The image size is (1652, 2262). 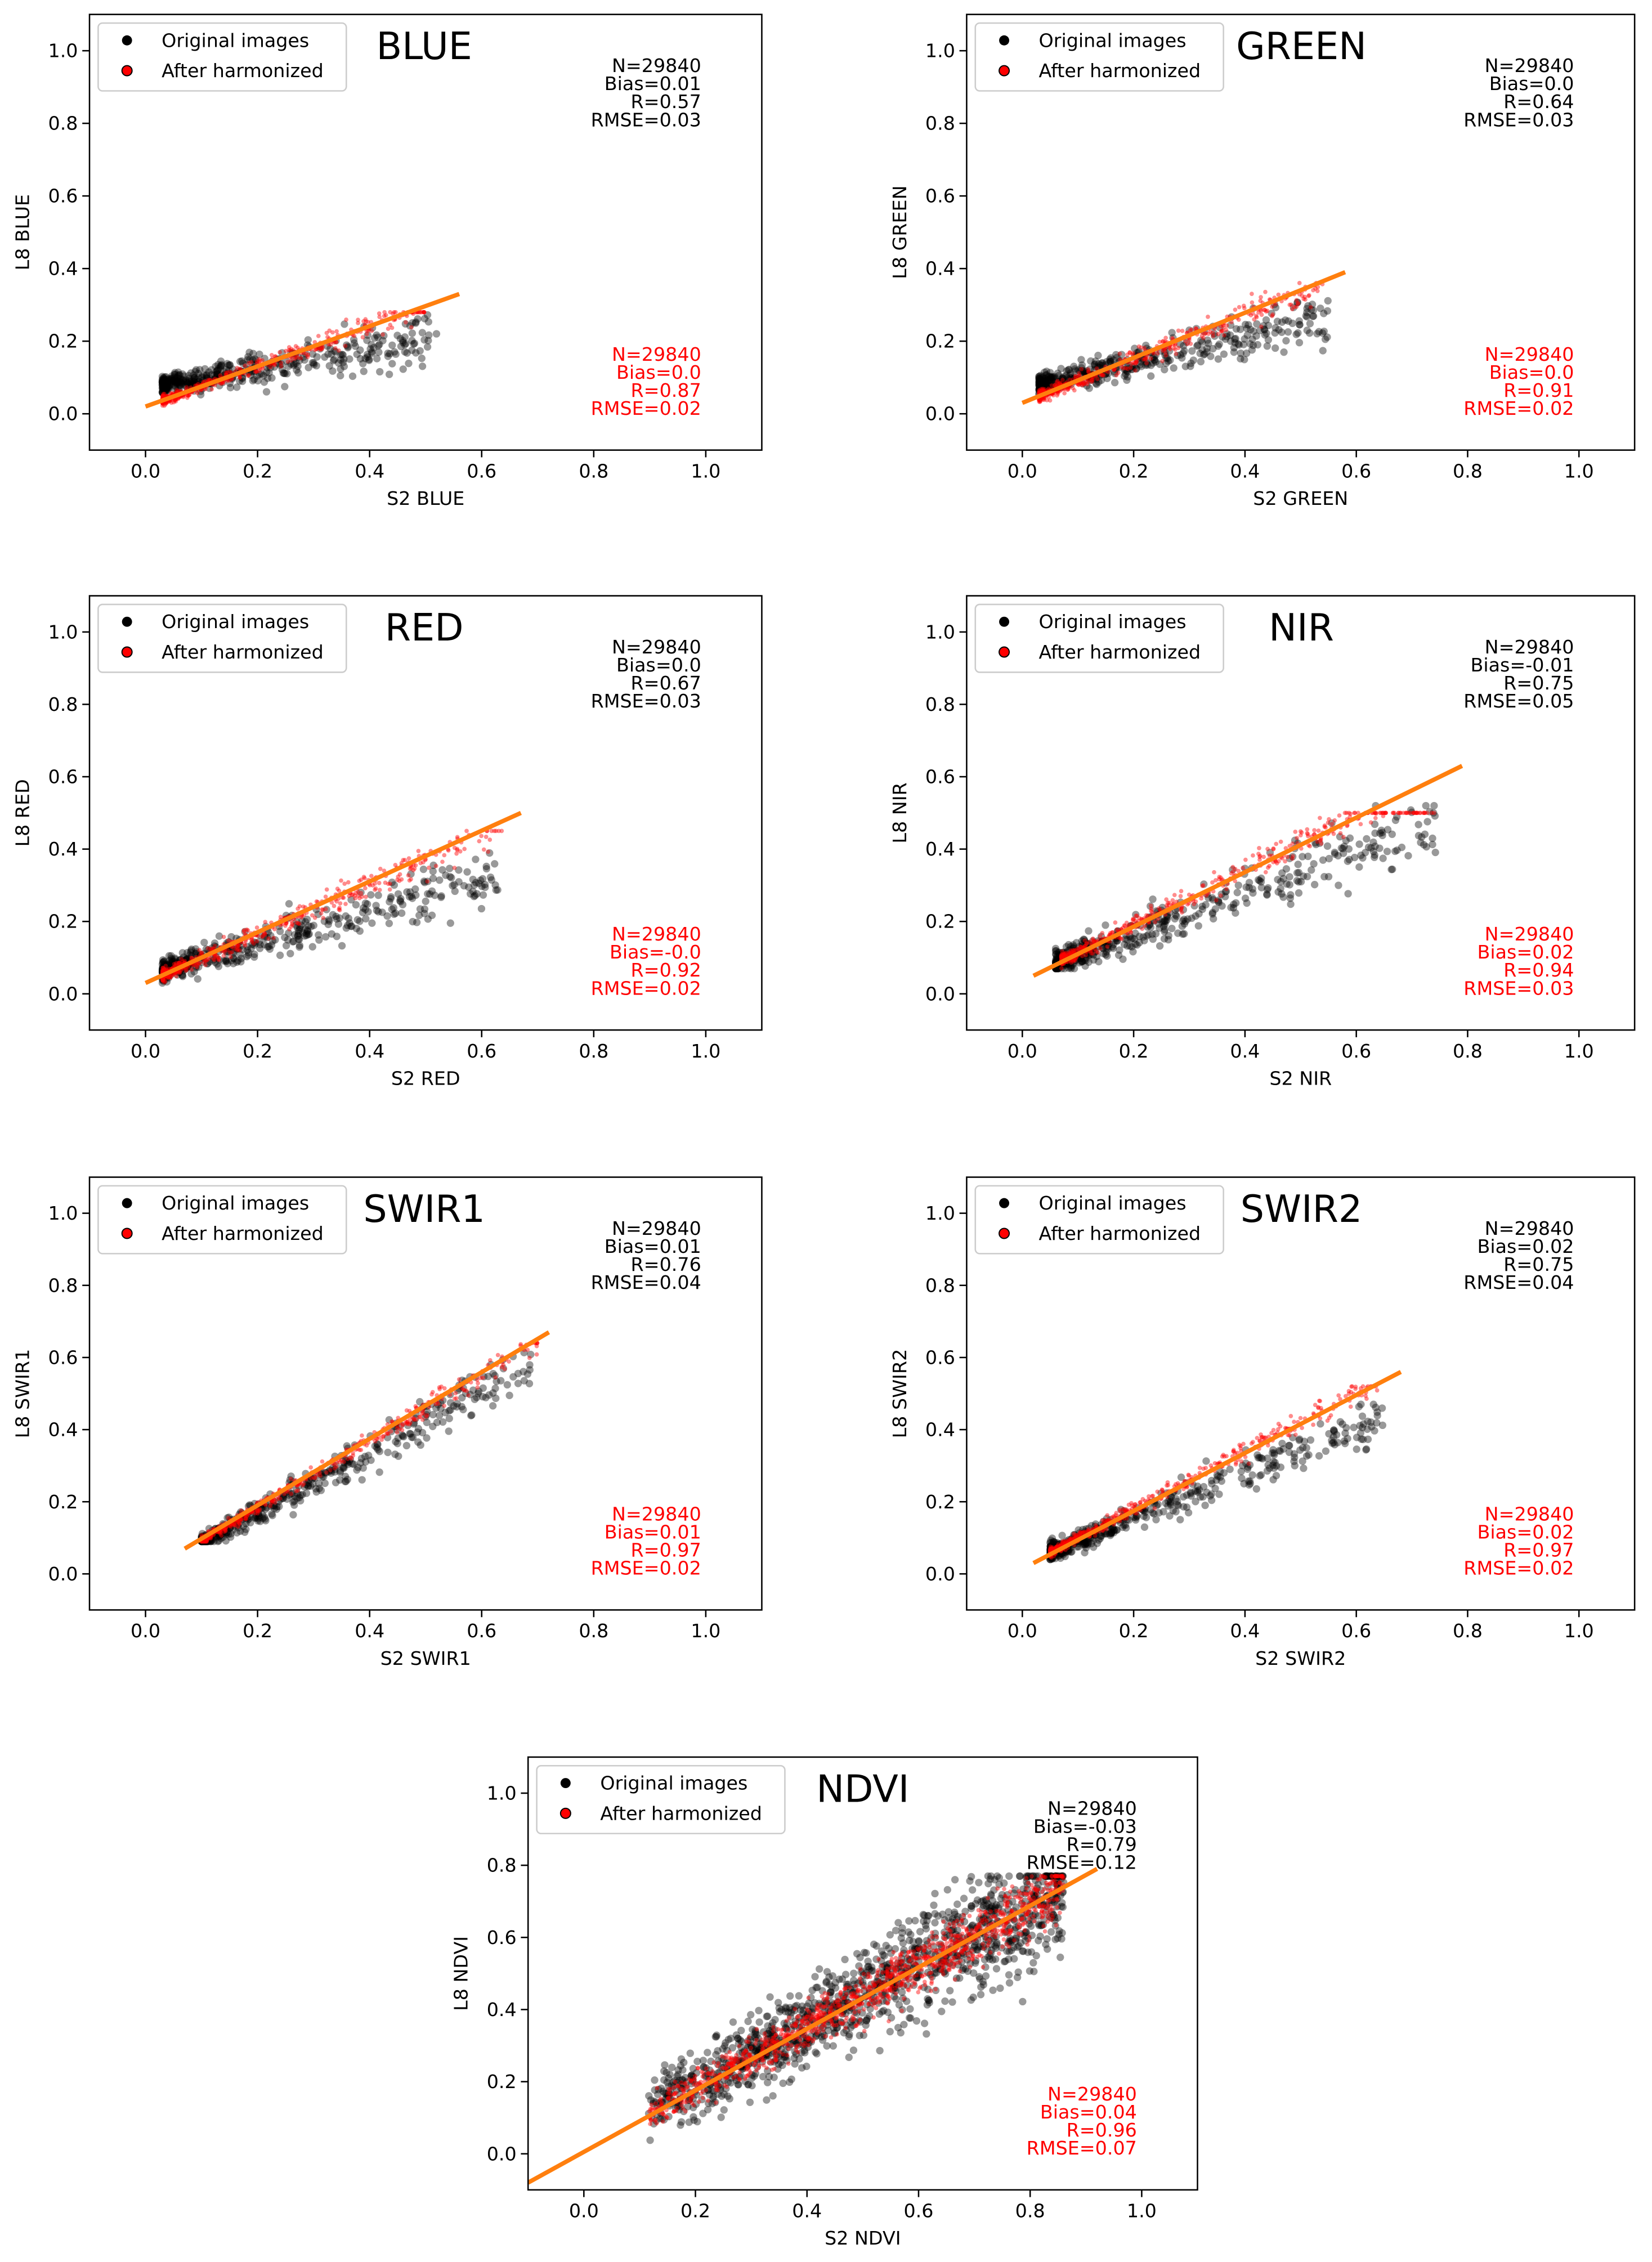 I want to click on legend-harmonized-marker, so click(x=1005, y=71).